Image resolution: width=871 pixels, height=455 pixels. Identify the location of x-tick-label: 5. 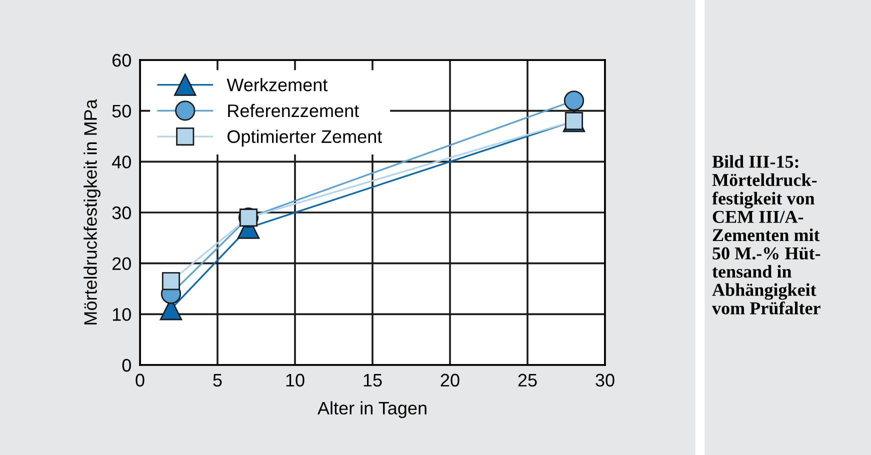
(217, 380).